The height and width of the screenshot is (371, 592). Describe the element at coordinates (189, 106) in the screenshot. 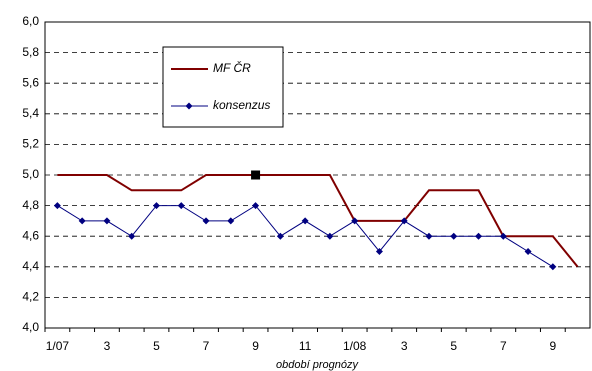

I see `legend-marker` at that location.